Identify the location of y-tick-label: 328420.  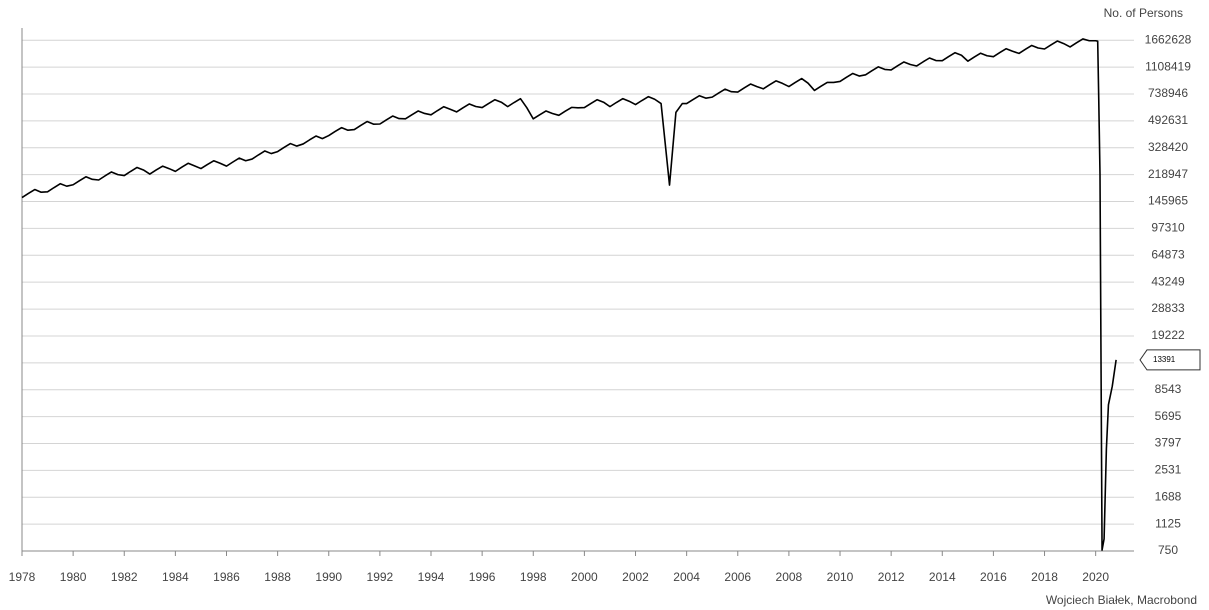
(1168, 147).